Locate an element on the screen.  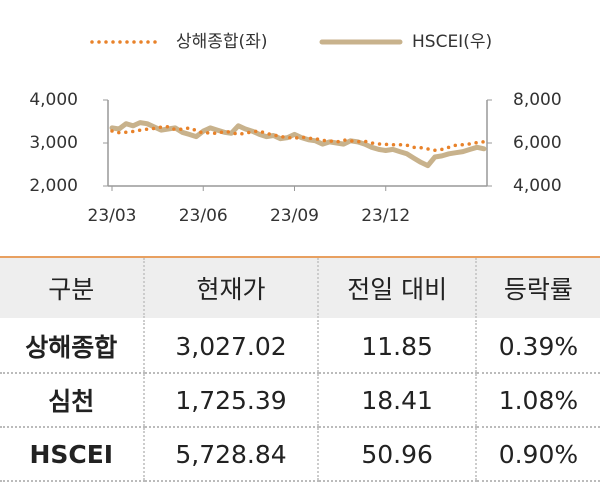
legend-label: HSCEI(우) is located at coordinates (452, 42).